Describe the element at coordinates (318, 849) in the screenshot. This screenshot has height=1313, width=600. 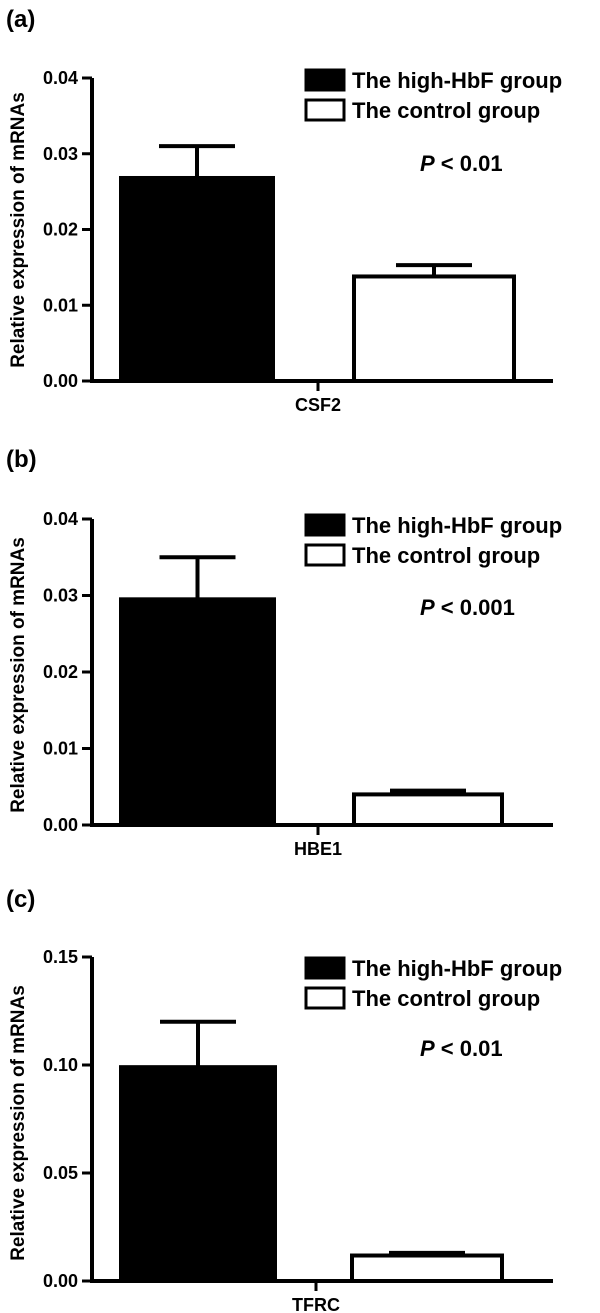
I see `x-category-label: HBE1` at that location.